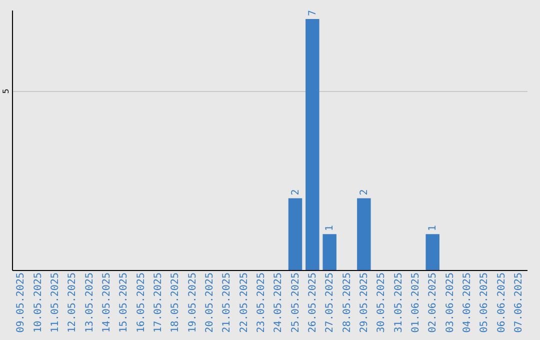  I want to click on x-tick-label: 19.05.2025, so click(192, 302).